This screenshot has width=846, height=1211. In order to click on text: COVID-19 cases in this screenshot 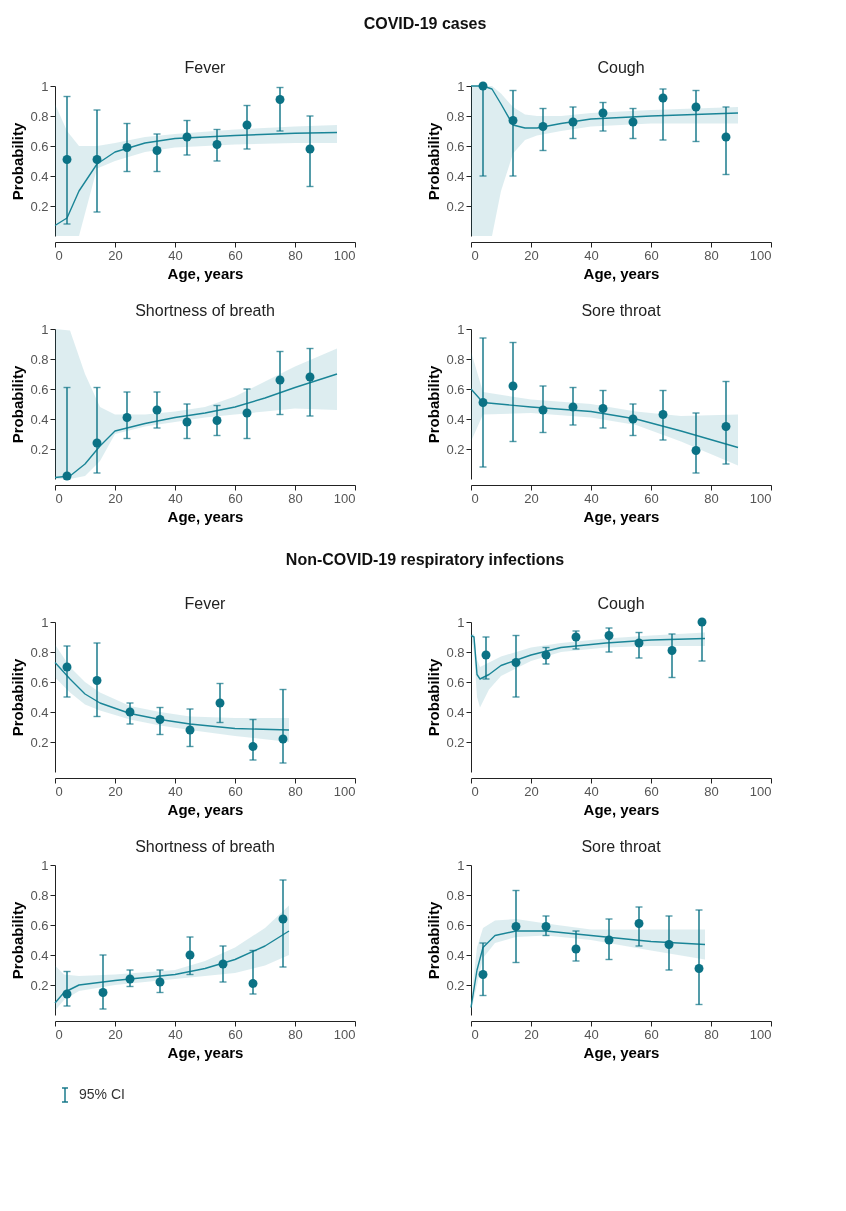, I will do `click(425, 23)`.